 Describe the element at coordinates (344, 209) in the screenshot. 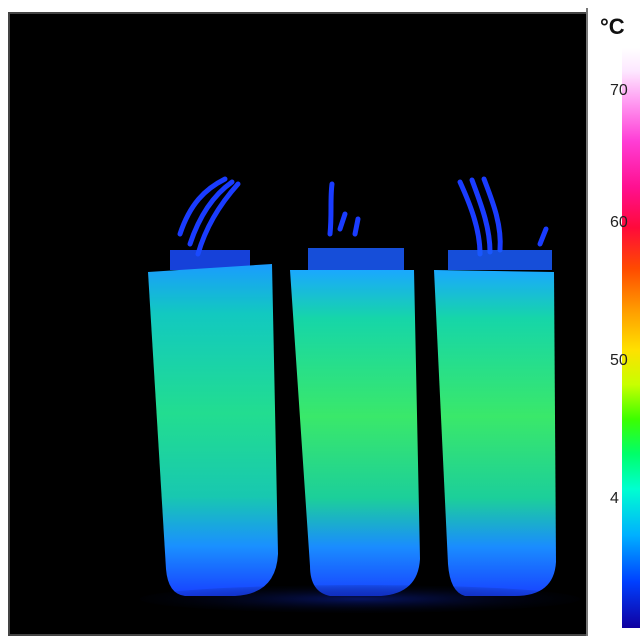

I see `wires-middle` at that location.